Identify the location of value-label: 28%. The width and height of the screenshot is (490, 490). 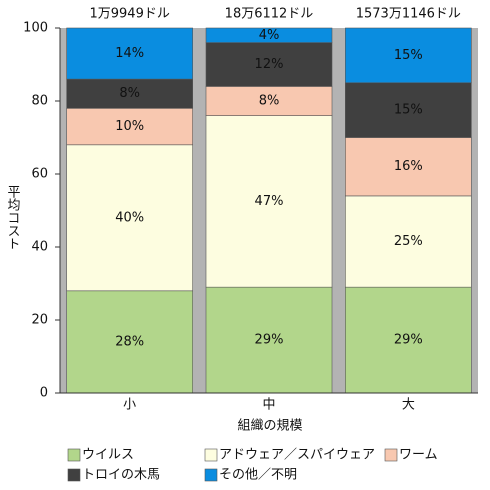
(129, 341).